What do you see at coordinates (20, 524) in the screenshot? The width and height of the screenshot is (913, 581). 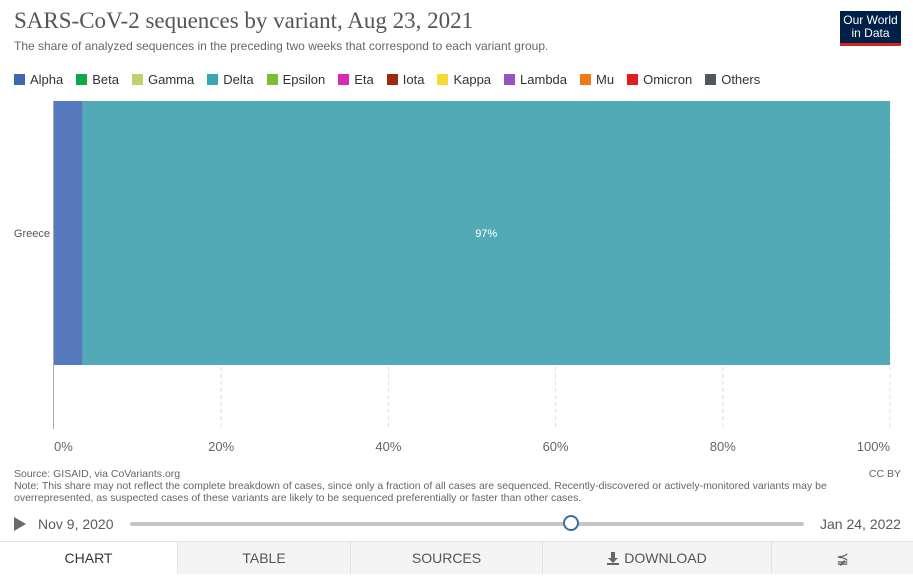 I see `play-icon` at bounding box center [20, 524].